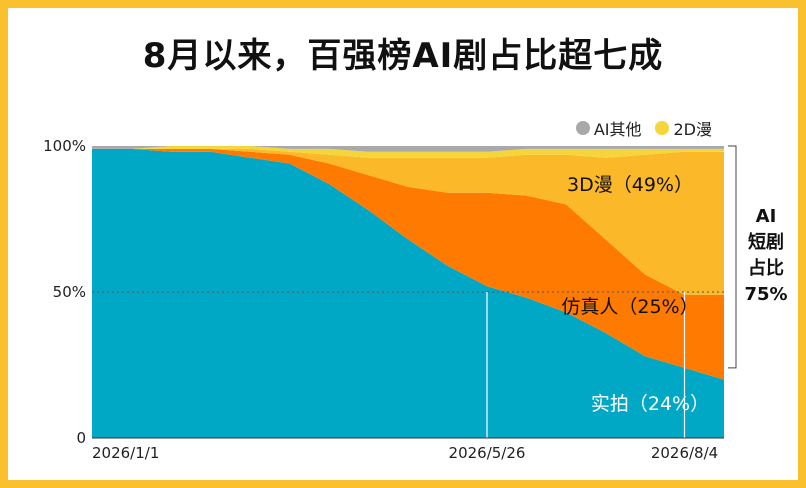 The height and width of the screenshot is (488, 806). What do you see at coordinates (643, 128) in the screenshot?
I see `legend: AI其他 2D漫` at bounding box center [643, 128].